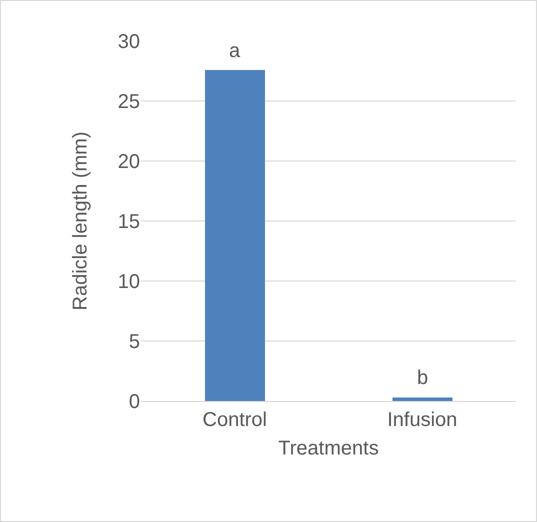 The width and height of the screenshot is (537, 522). I want to click on y-tick-label: 15, so click(129, 222).